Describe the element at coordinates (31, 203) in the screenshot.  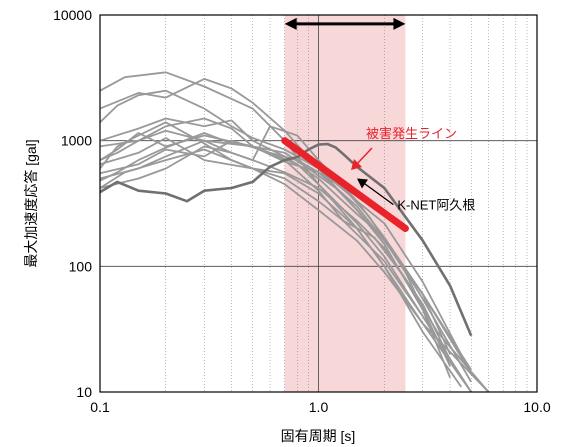
I see `y-axis-title: 最大加速度応答 [gal]` at that location.